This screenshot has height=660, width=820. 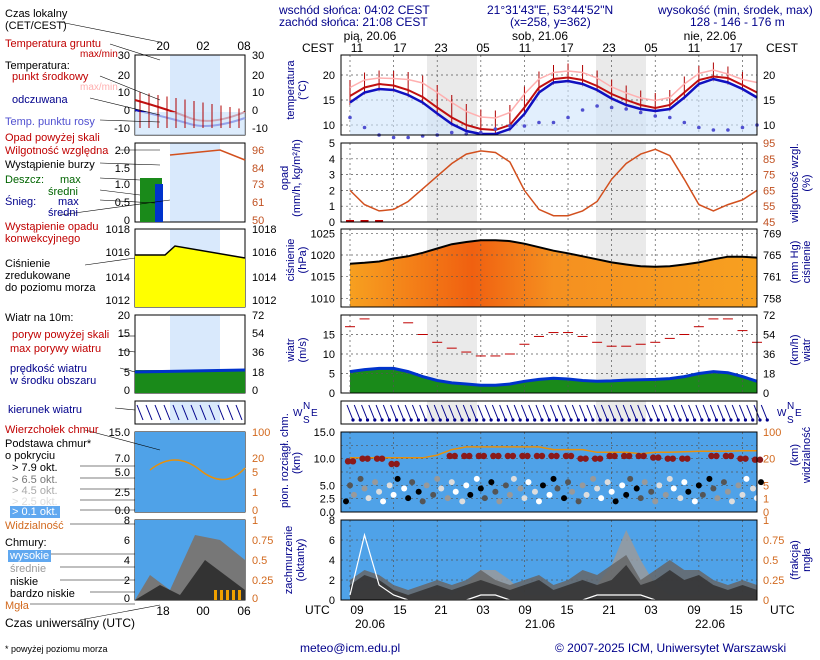 What do you see at coordinates (190, 371) in the screenshot?
I see `legend-wind-line` at bounding box center [190, 371].